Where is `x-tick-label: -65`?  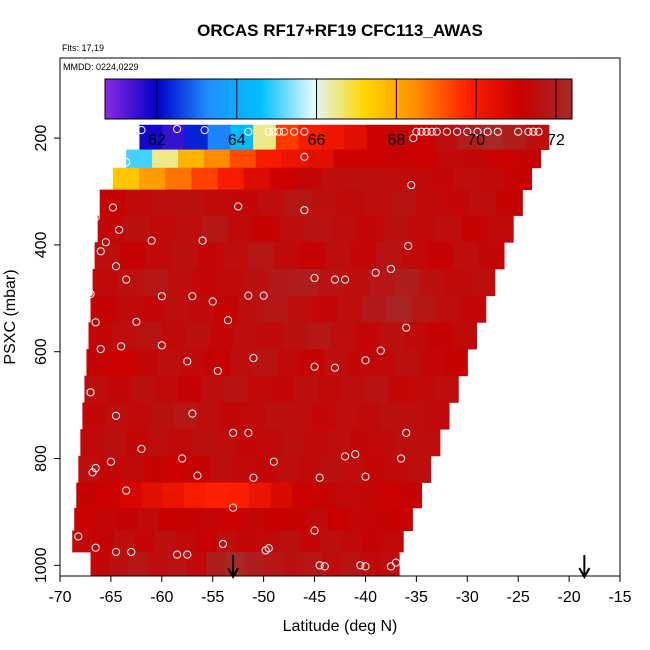 x-tick-label: -65 is located at coordinates (110, 597).